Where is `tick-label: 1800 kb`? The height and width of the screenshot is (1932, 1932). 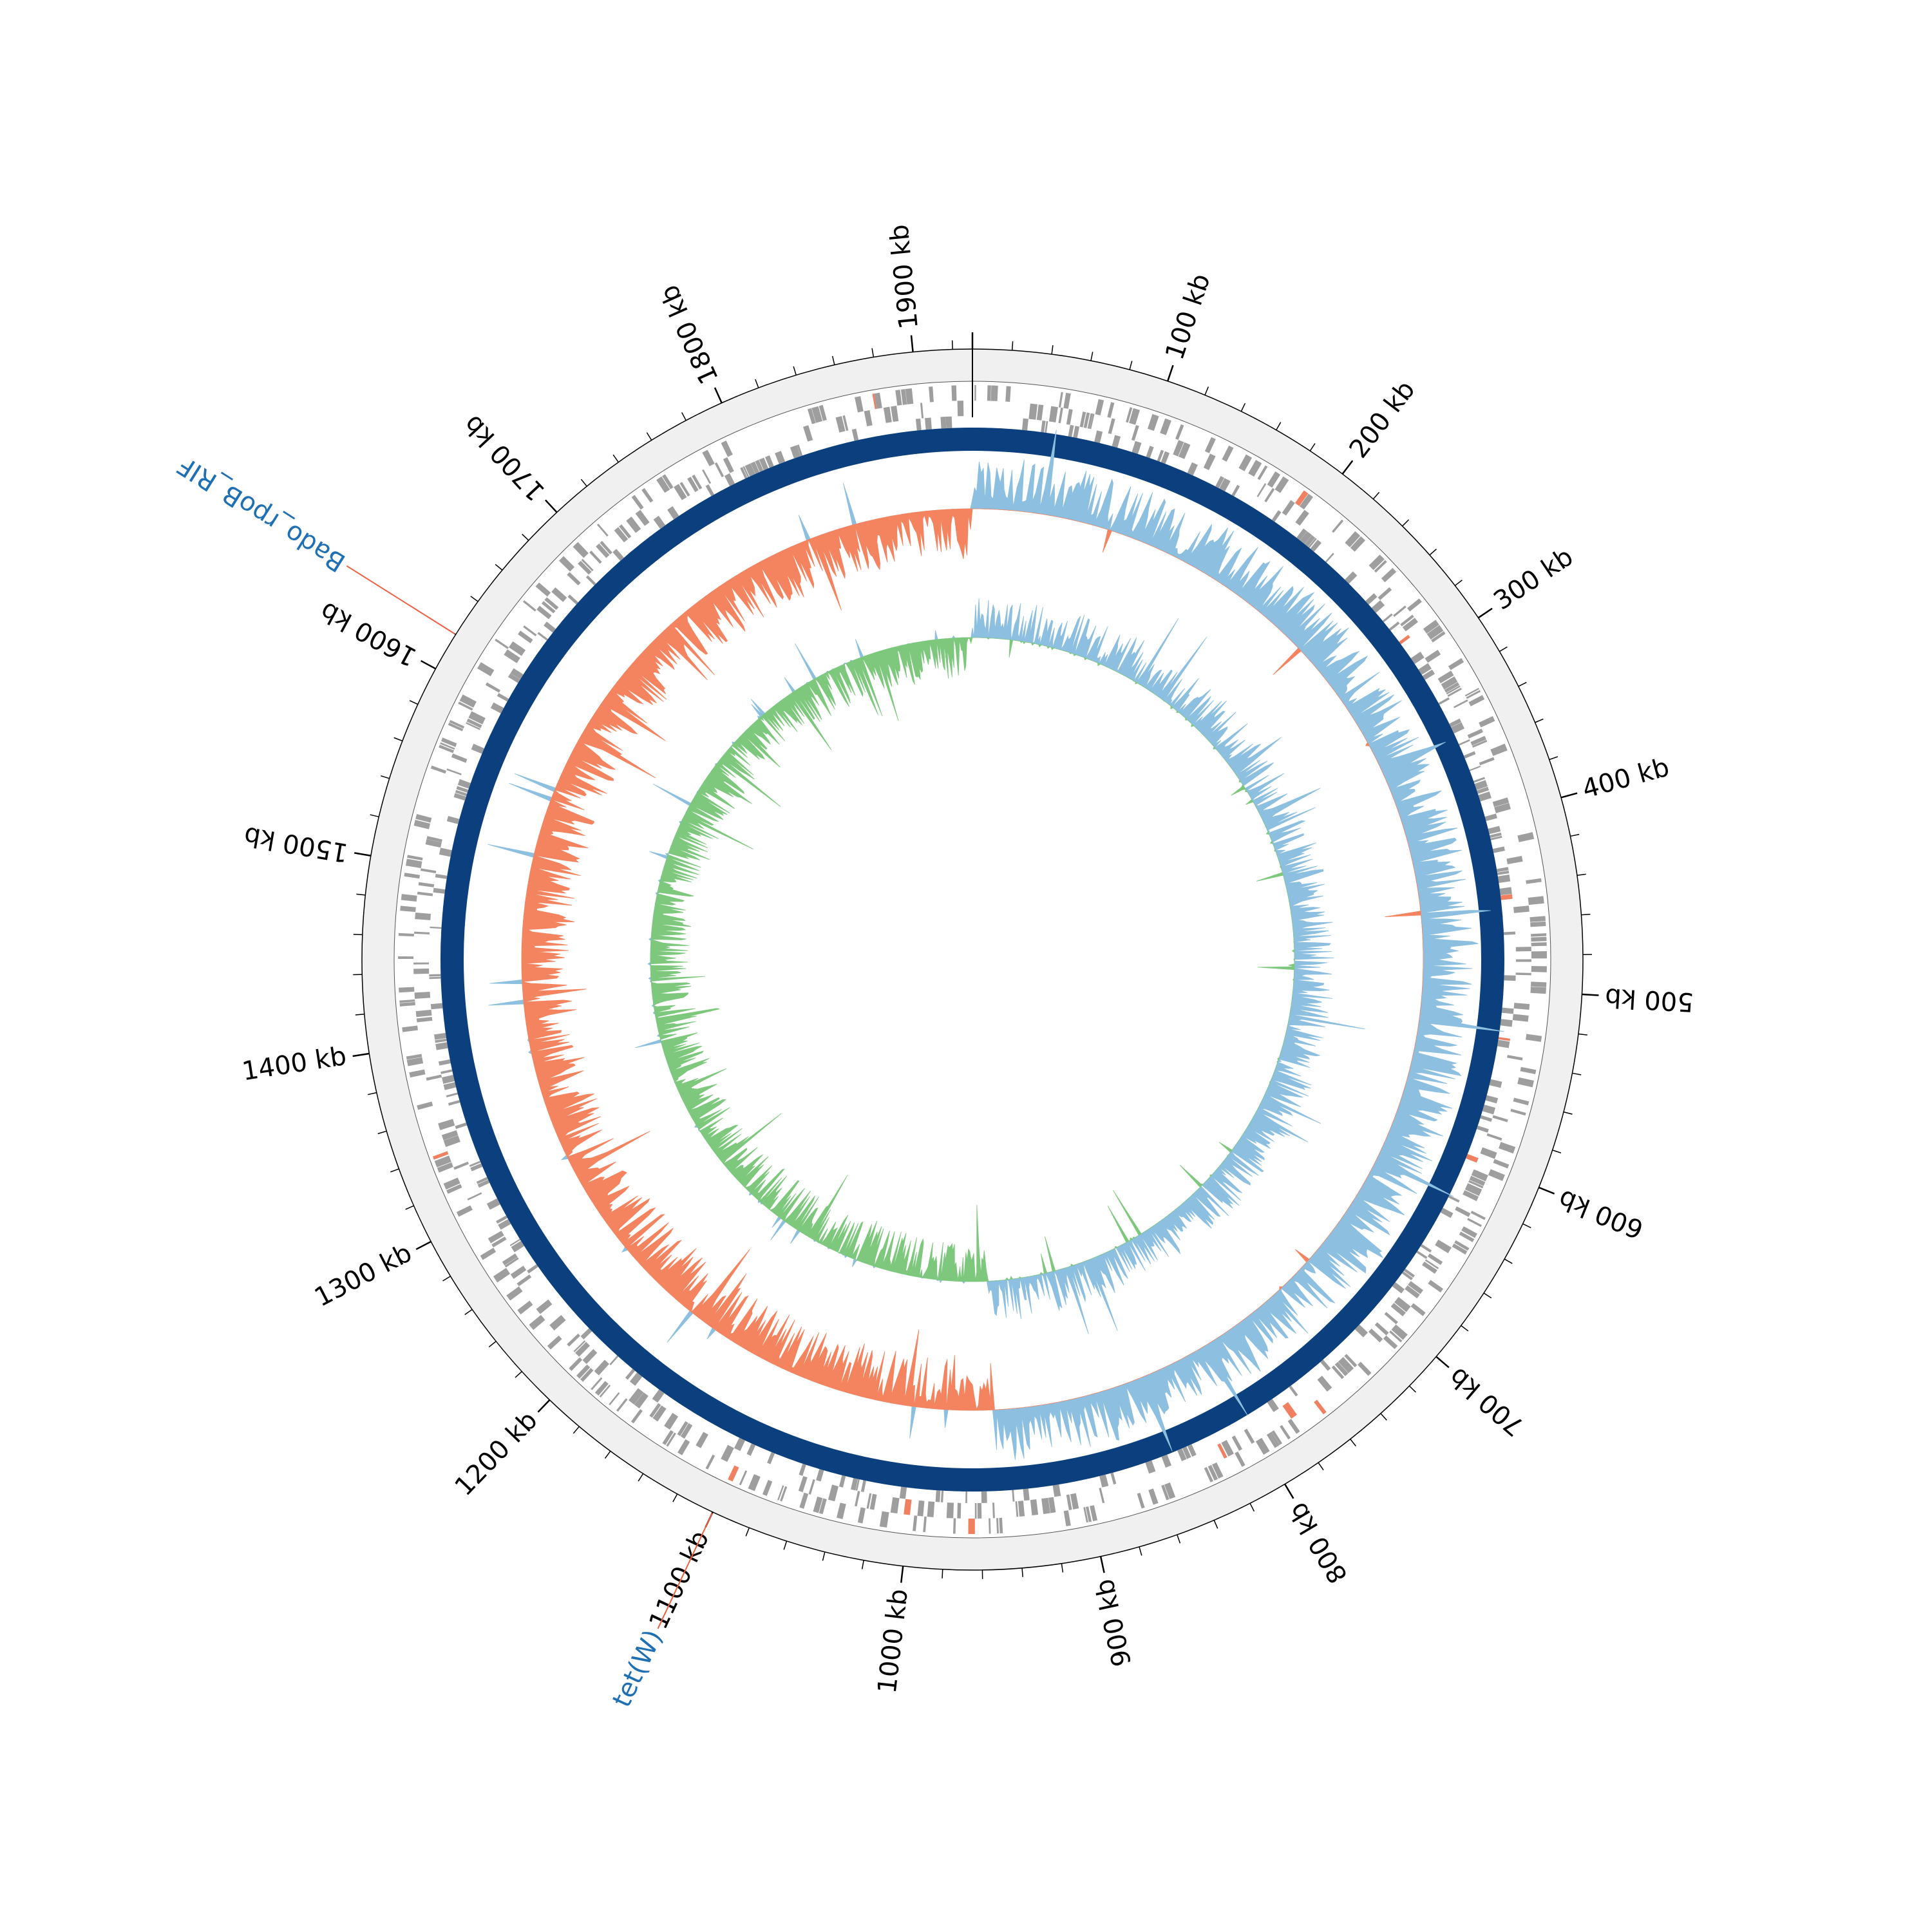
tick-label: 1800 kb is located at coordinates (689, 335).